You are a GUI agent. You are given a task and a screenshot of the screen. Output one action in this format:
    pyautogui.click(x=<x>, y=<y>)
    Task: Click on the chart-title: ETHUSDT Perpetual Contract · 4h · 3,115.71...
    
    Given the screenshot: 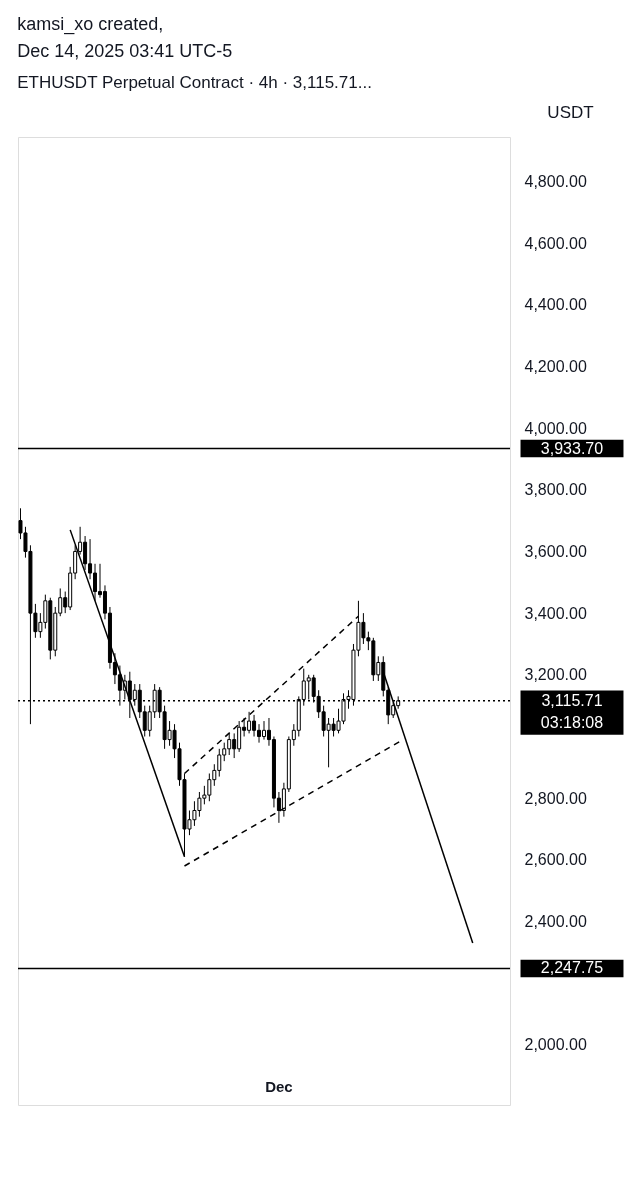 What is the action you would take?
    pyautogui.click(x=194, y=82)
    